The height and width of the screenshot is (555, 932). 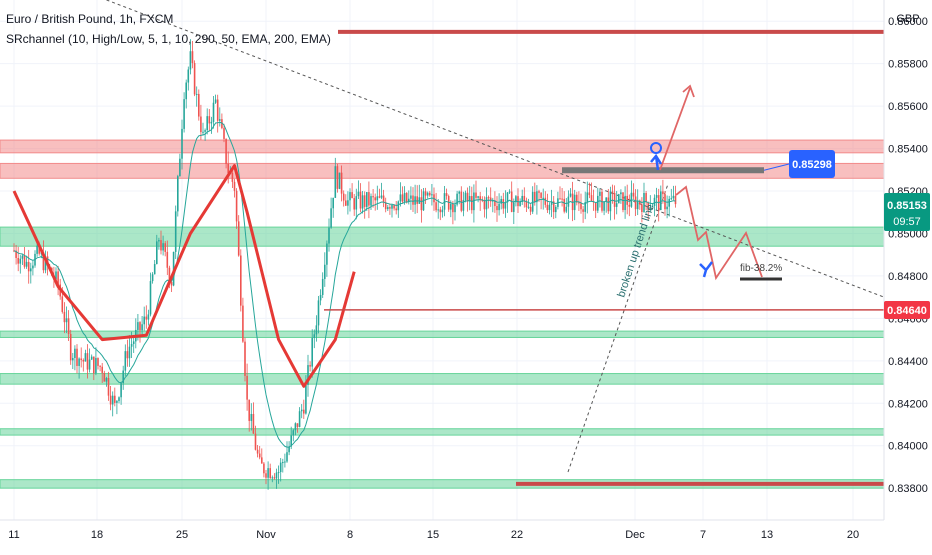 I want to click on price-tick-label: 0.83800, so click(x=908, y=489).